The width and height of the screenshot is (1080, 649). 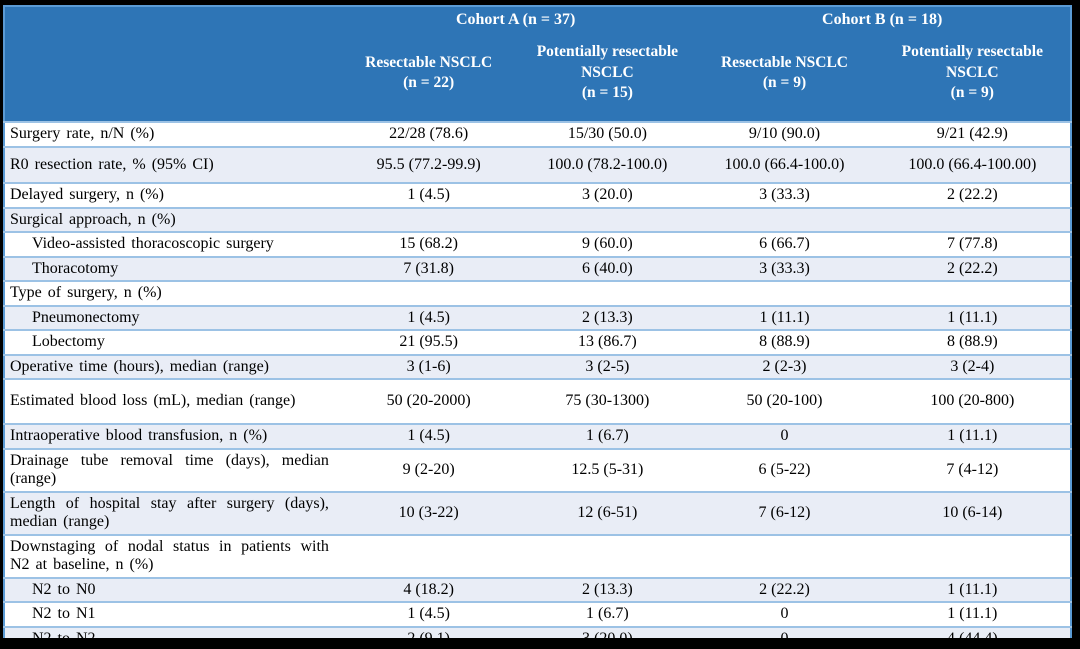 What do you see at coordinates (972, 78) in the screenshot?
I see `col-header-potentially-resectable-b: Potentially resectable NSCLC (n = 9)` at bounding box center [972, 78].